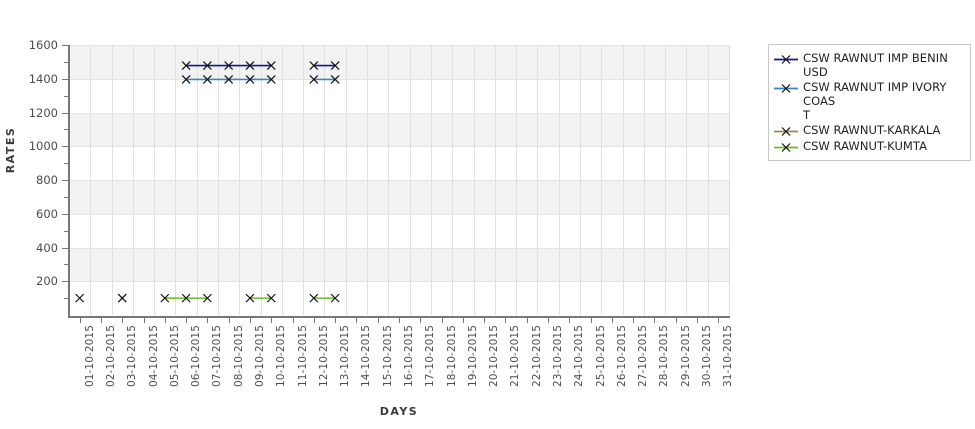 The image size is (975, 429). Describe the element at coordinates (664, 356) in the screenshot. I see `x-tick-label: 28-10-2015` at that location.